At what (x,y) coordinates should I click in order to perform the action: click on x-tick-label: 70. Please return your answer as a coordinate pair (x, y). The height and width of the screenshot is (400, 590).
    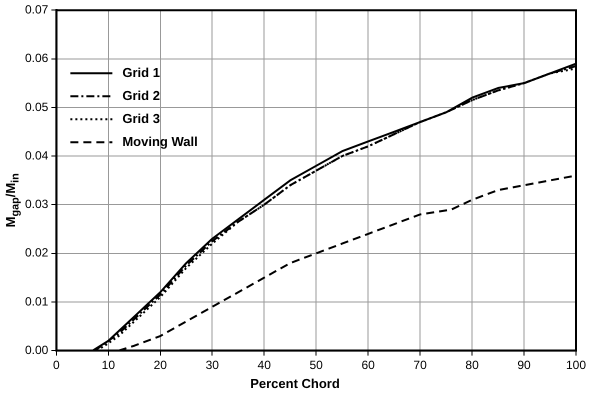
    Looking at the image, I should click on (420, 365).